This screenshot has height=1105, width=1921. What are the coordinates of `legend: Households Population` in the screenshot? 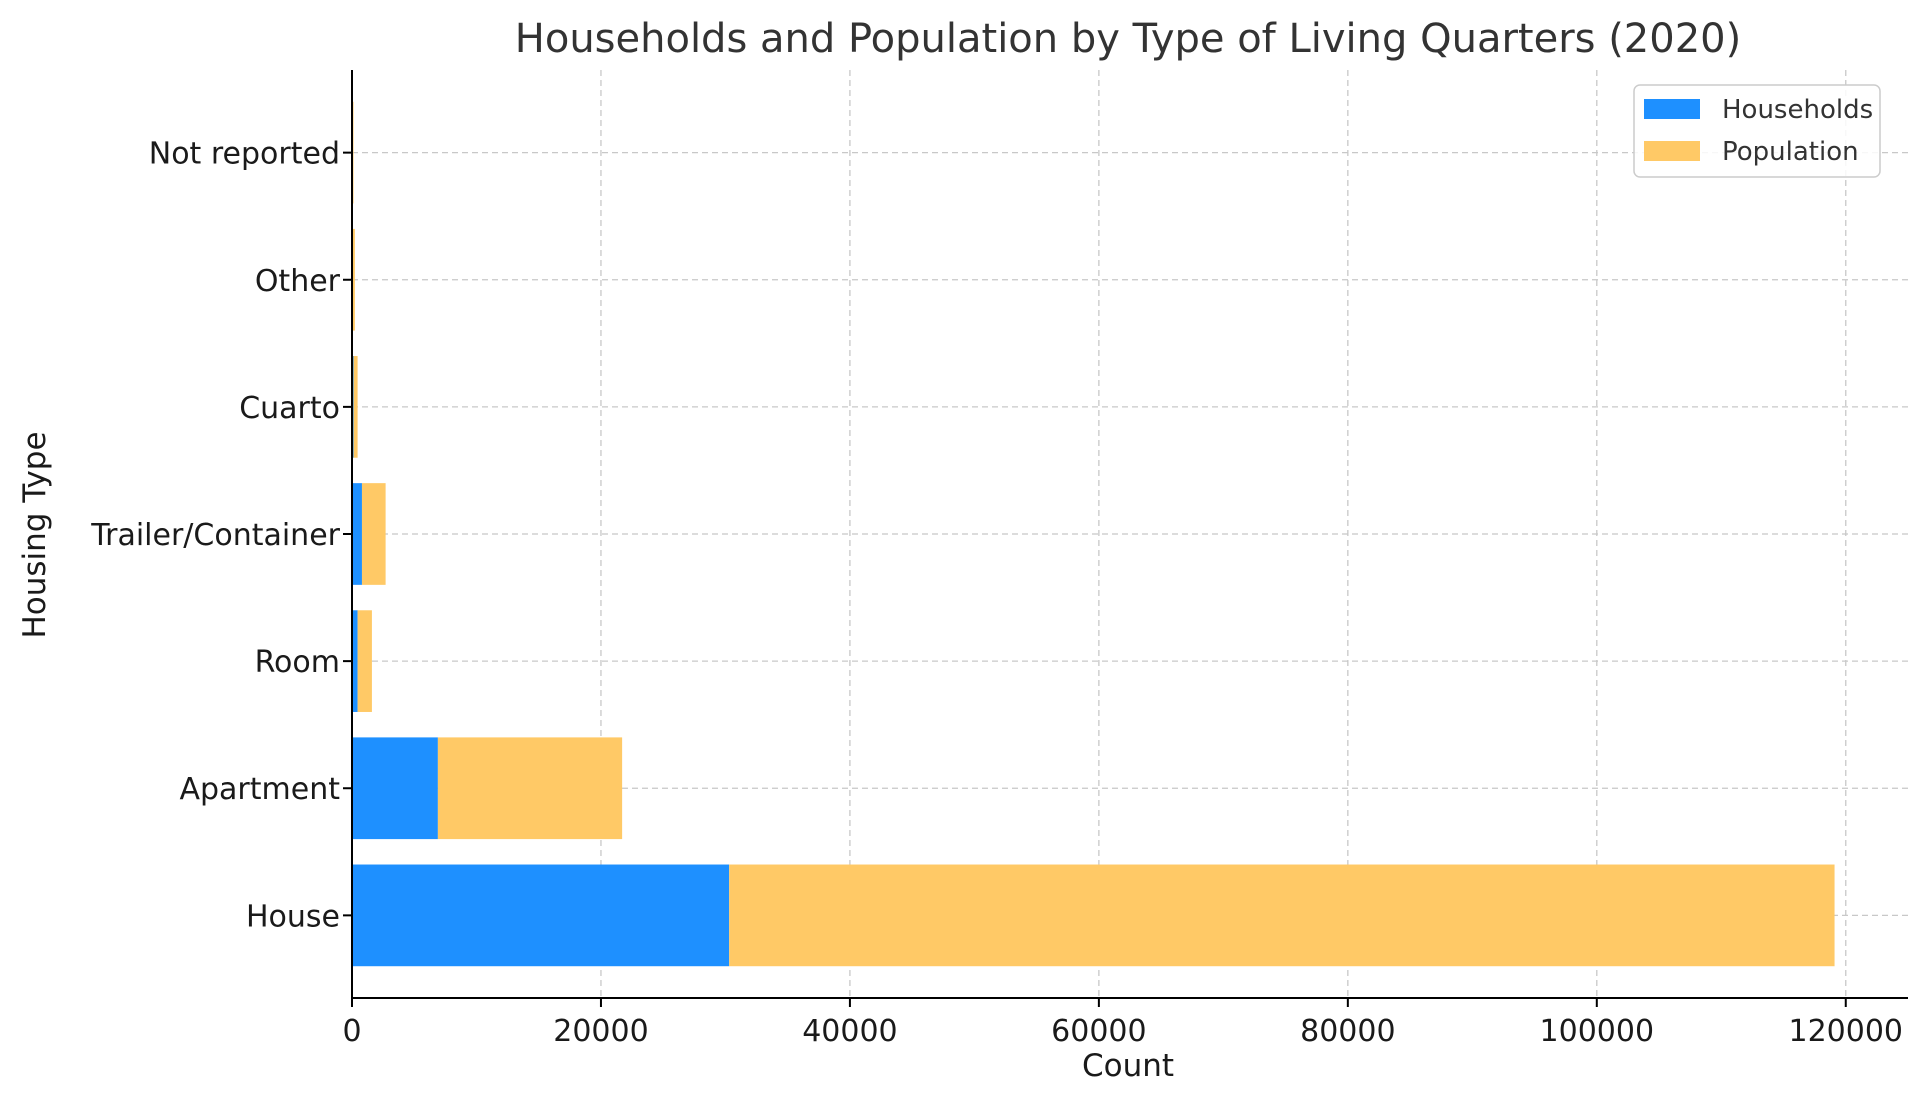 It's located at (1757, 131).